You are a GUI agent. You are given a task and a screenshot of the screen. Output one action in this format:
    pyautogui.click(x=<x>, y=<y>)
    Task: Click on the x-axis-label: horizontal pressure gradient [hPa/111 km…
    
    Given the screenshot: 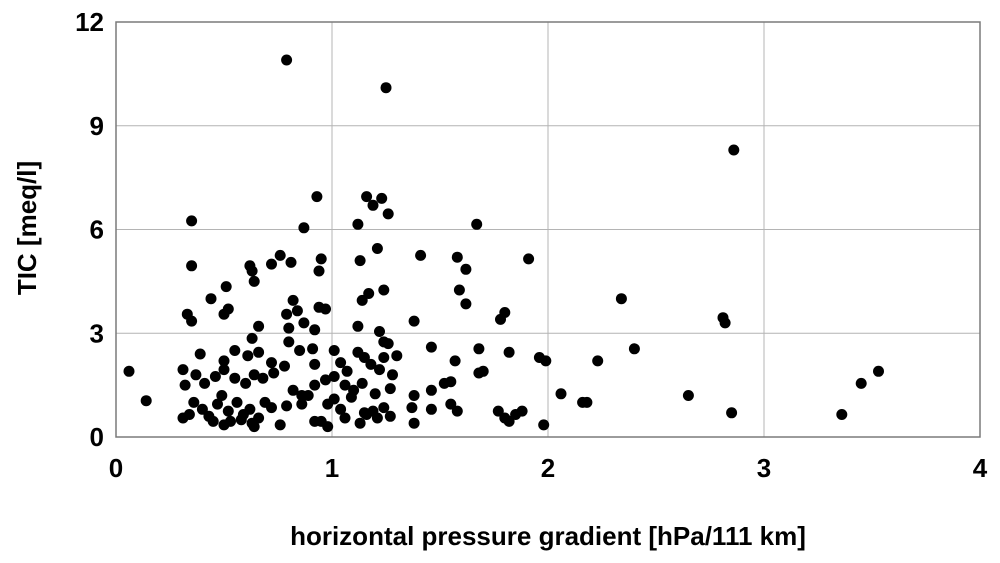 What is the action you would take?
    pyautogui.click(x=548, y=536)
    